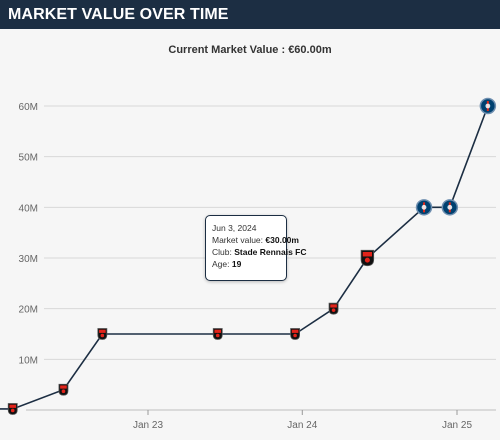 This screenshot has width=500, height=440. What do you see at coordinates (282, 240) in the screenshot?
I see `tooltip-market-value-amount: €30.00m` at bounding box center [282, 240].